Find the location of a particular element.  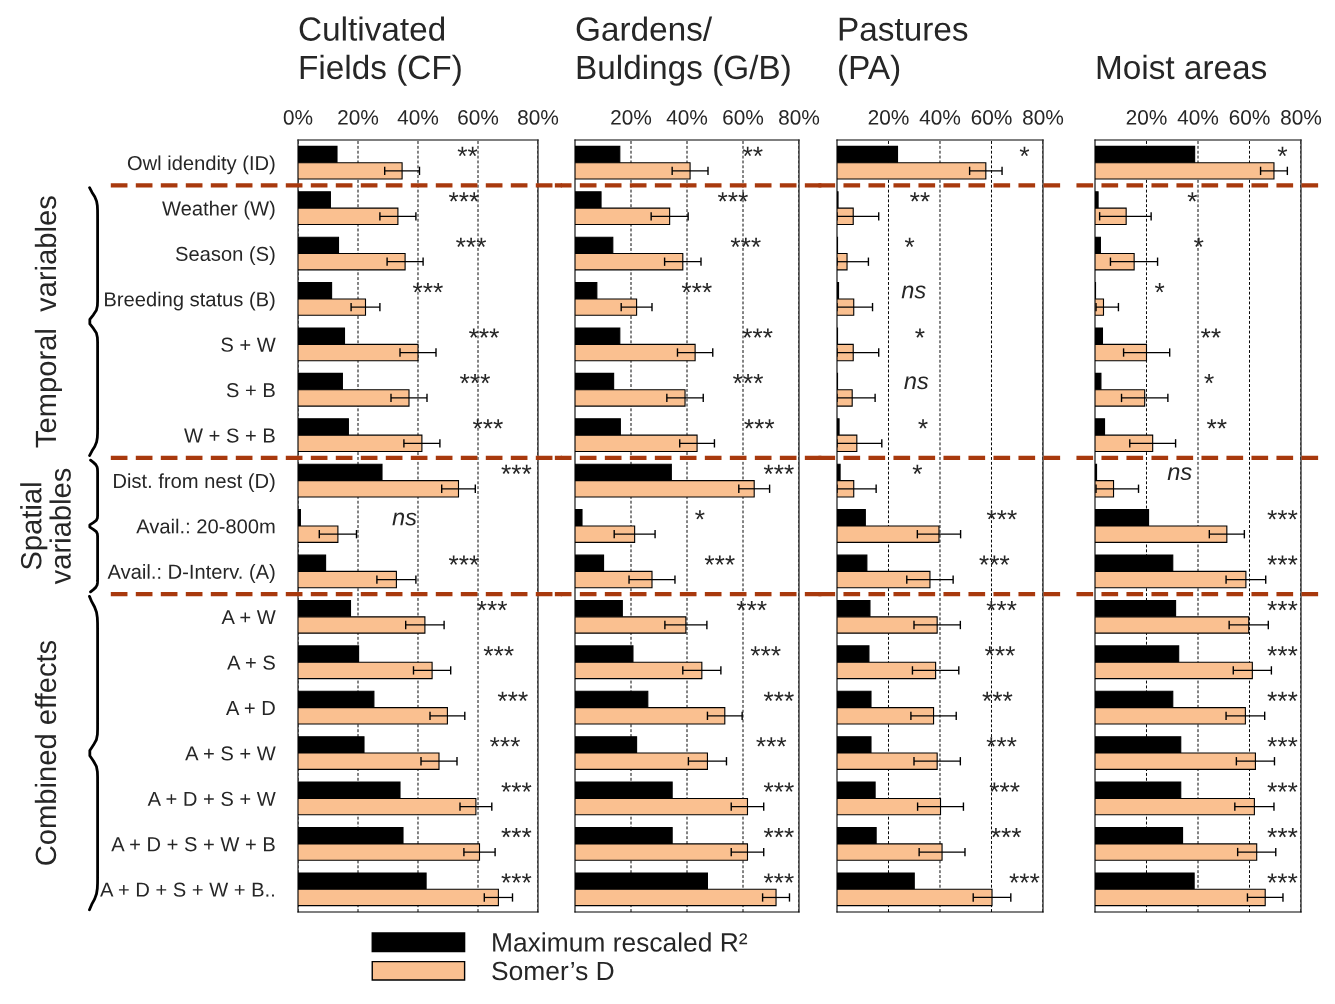

legend-label: Somer’s D is located at coordinates (553, 971).